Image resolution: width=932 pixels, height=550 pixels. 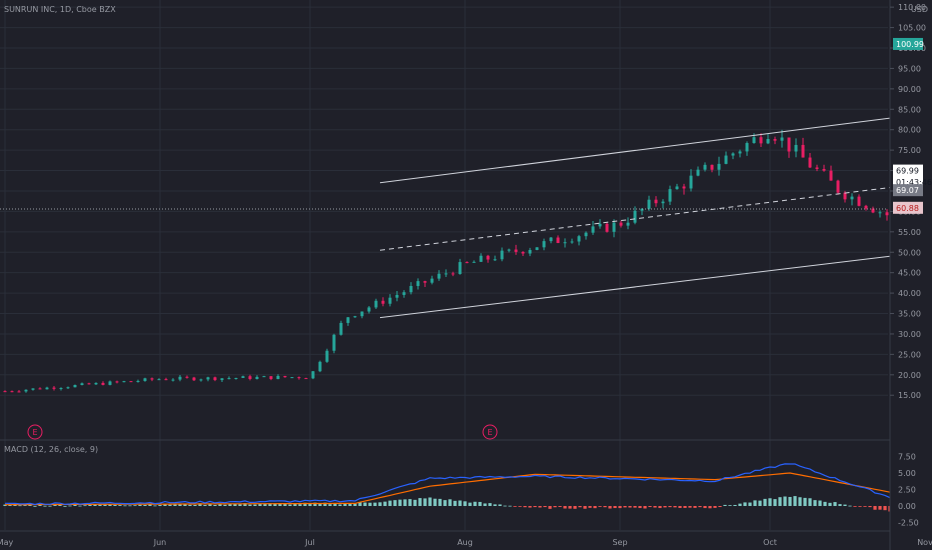 I want to click on macd-tick-label: 0.00, so click(x=907, y=506).